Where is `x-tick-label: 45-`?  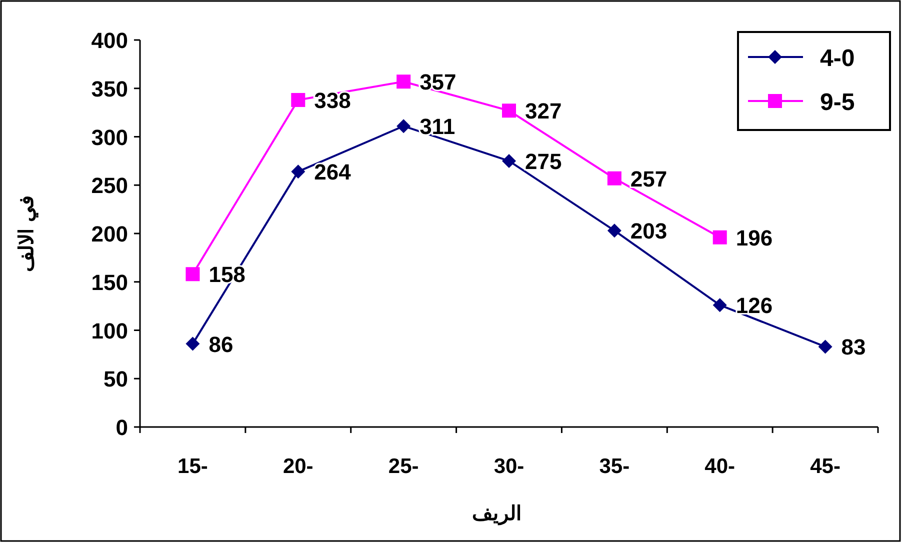 x-tick-label: 45- is located at coordinates (825, 466).